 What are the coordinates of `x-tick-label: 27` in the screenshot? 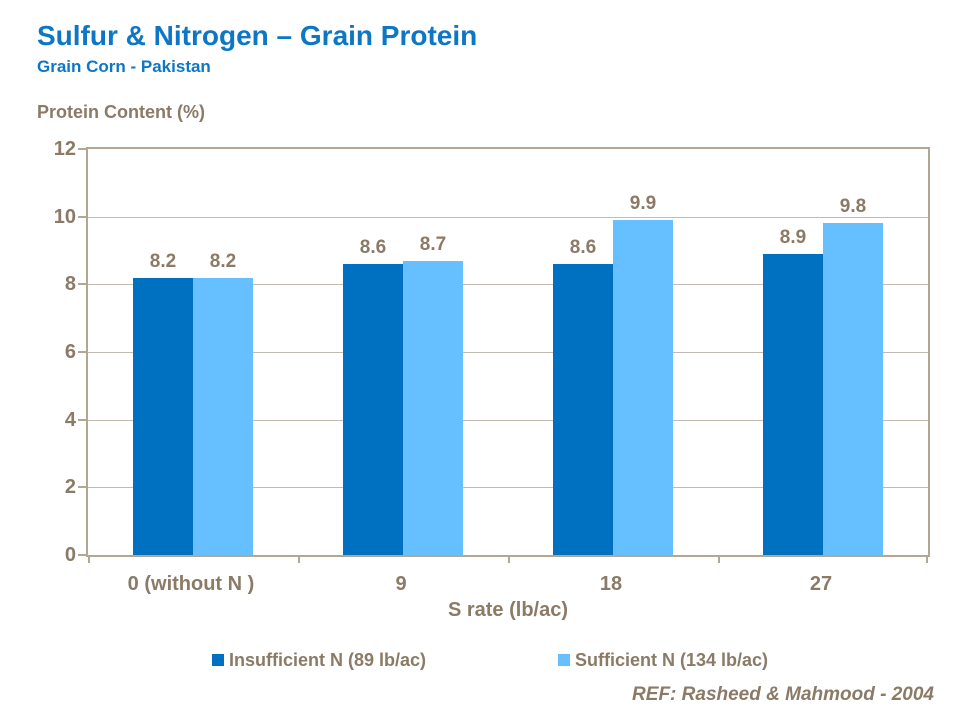 It's located at (821, 584).